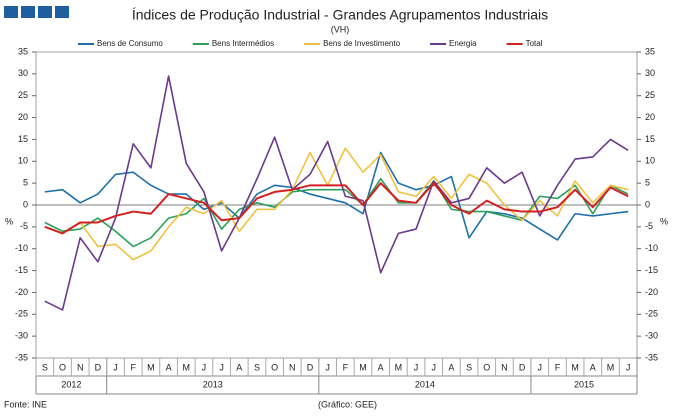 The height and width of the screenshot is (419, 681). What do you see at coordinates (651, 357) in the screenshot?
I see `y2-tick-label: -35` at bounding box center [651, 357].